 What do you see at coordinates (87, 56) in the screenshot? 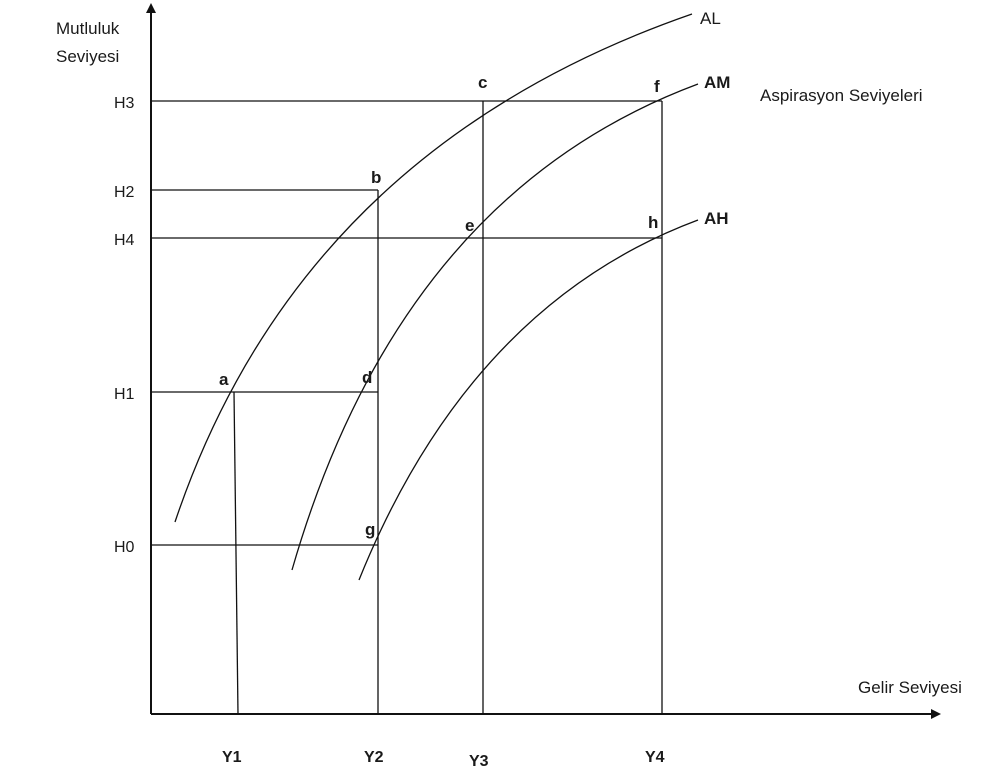
I see `y-axis-title-line2: Seviyesi` at bounding box center [87, 56].